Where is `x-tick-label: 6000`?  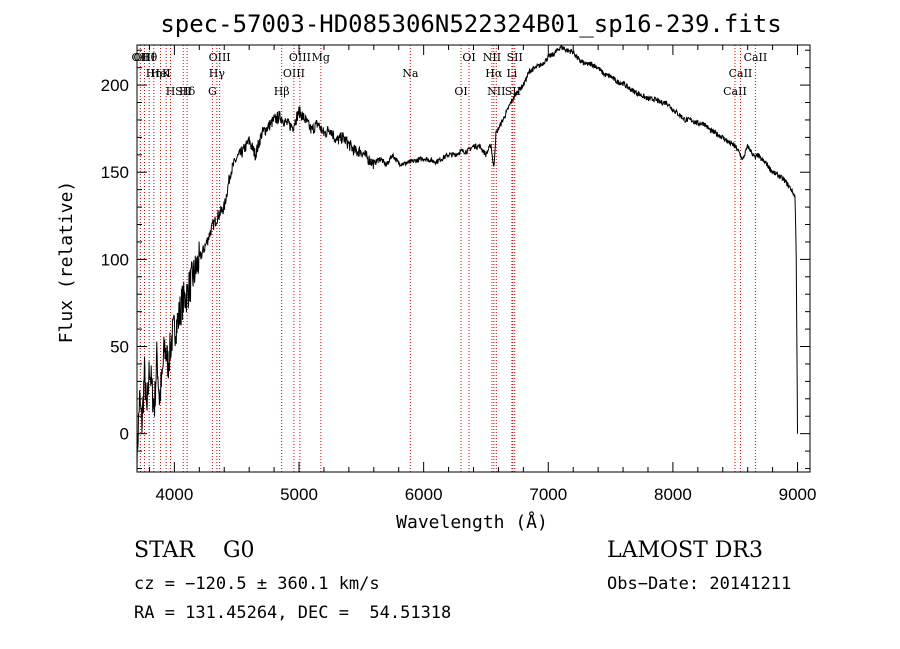
x-tick-label: 6000 is located at coordinates (424, 494).